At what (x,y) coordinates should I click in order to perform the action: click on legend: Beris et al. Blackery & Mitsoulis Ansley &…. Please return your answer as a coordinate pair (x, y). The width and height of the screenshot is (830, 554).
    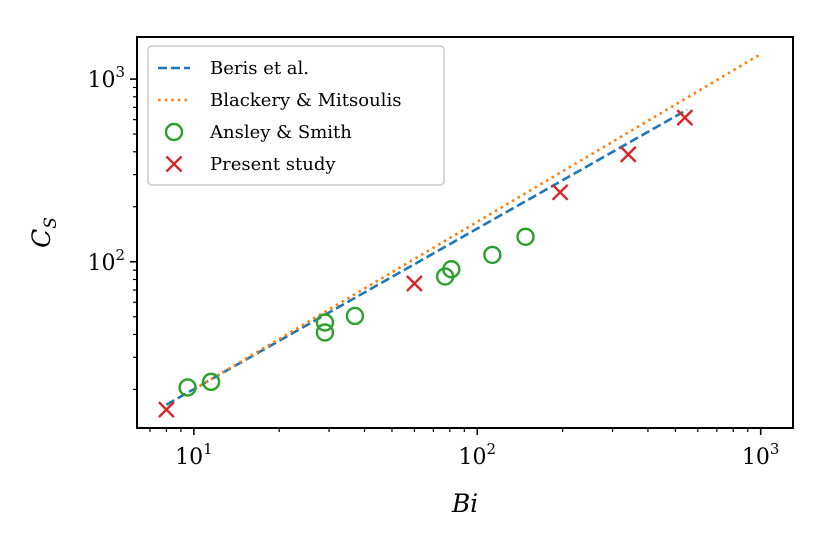
    Looking at the image, I should click on (296, 115).